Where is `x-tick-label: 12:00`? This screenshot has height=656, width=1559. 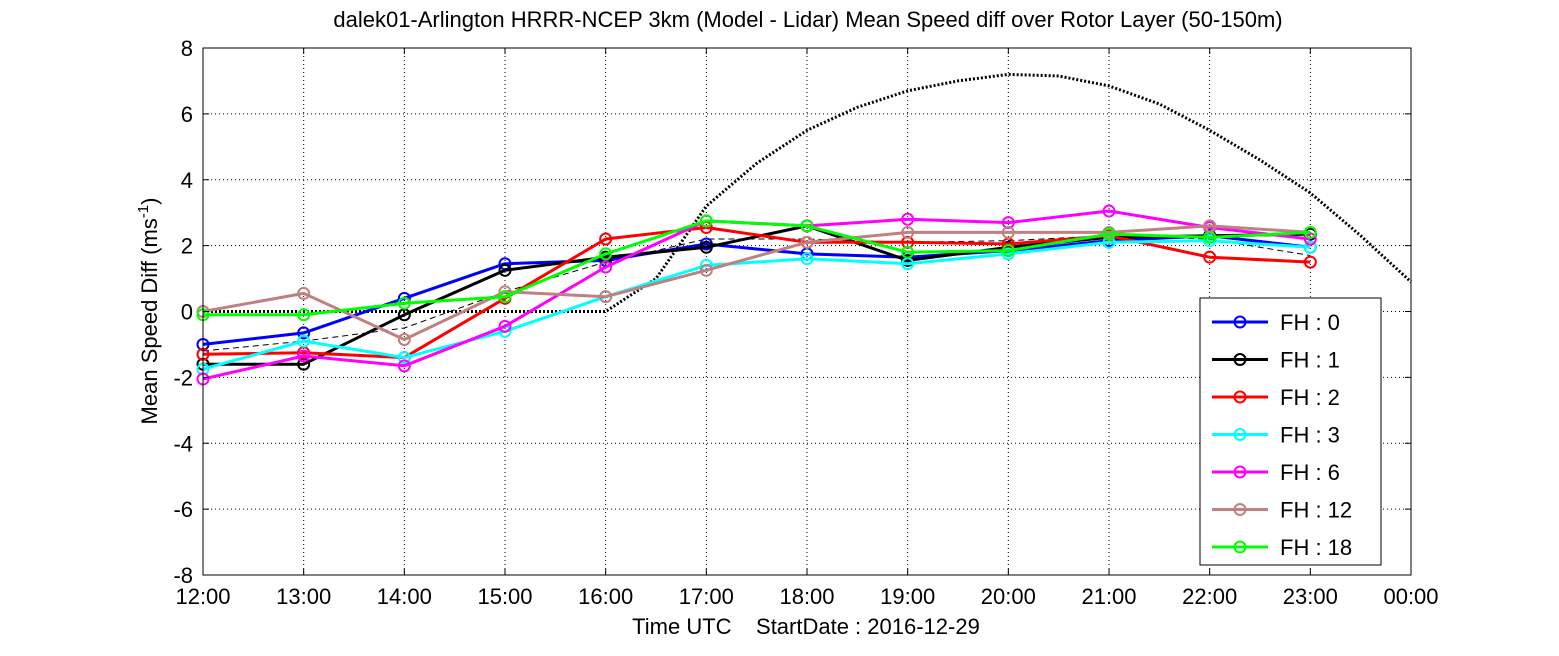
x-tick-label: 12:00 is located at coordinates (202, 596).